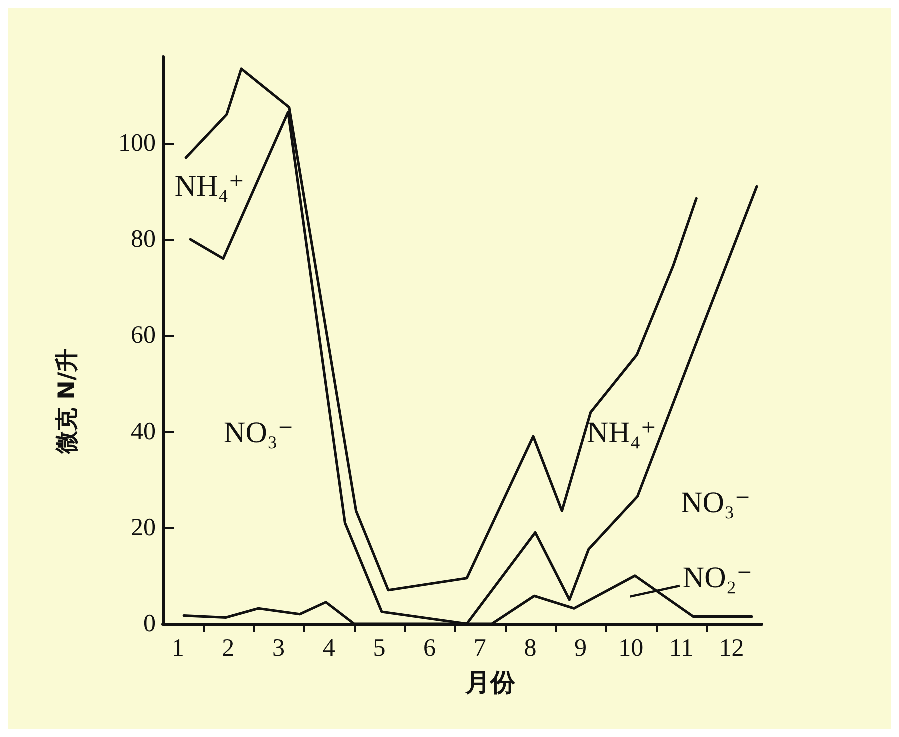 The width and height of the screenshot is (899, 737). I want to click on x-tick-label: 11, so click(681, 648).